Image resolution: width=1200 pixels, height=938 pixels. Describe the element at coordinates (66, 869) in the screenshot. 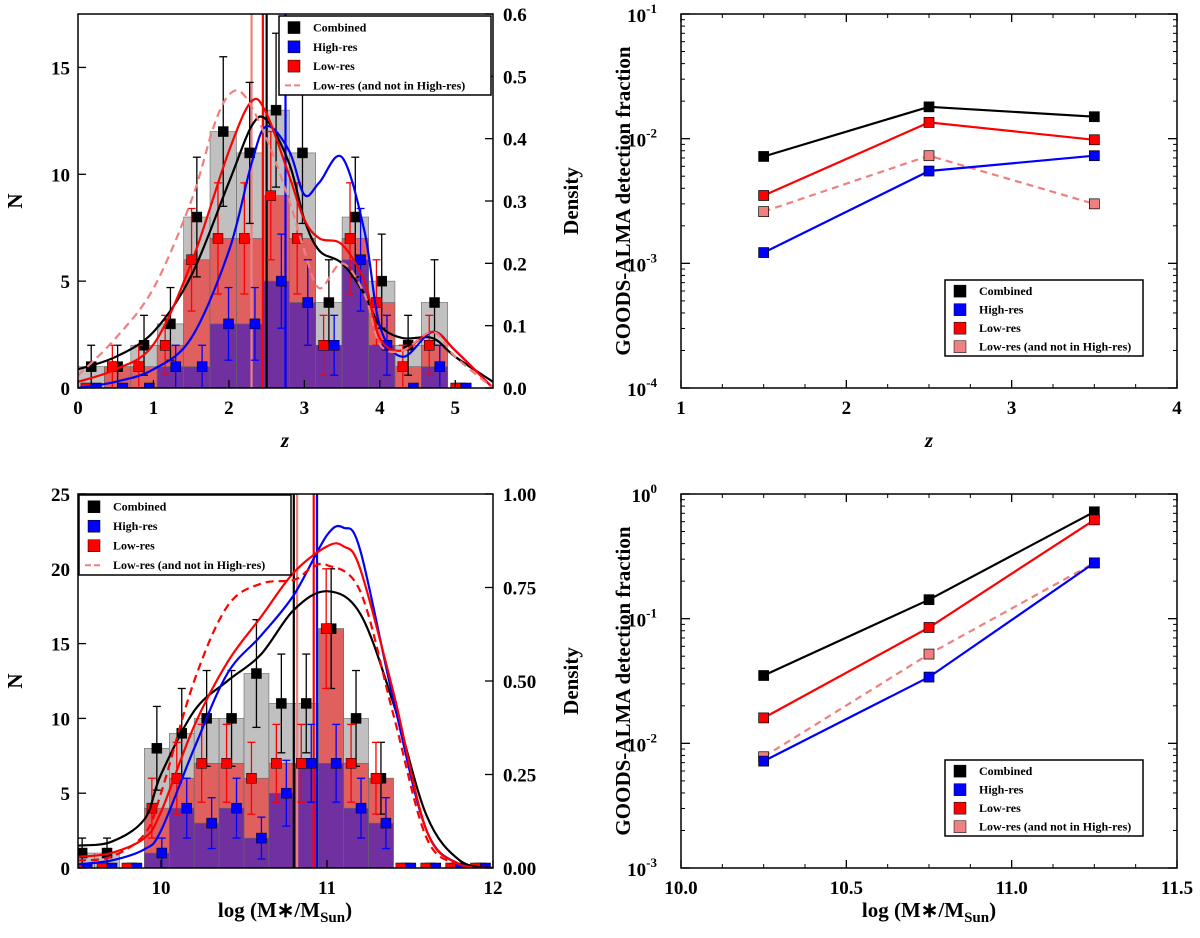

I see `y-tick-label: 0` at that location.